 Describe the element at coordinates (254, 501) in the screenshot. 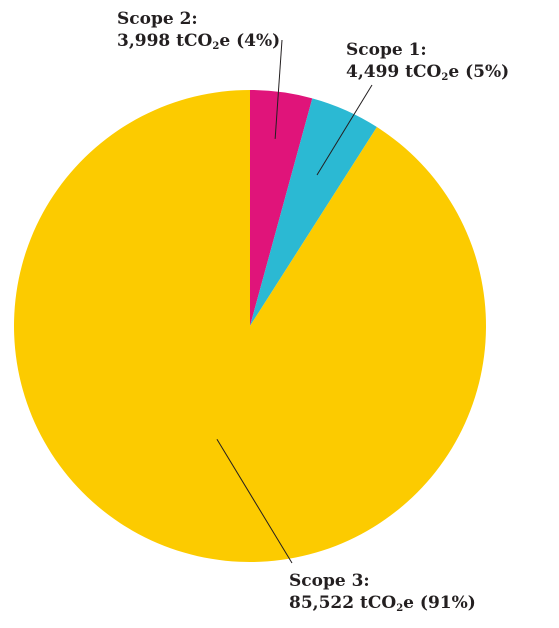

I see `scope-3-leader-line` at that location.